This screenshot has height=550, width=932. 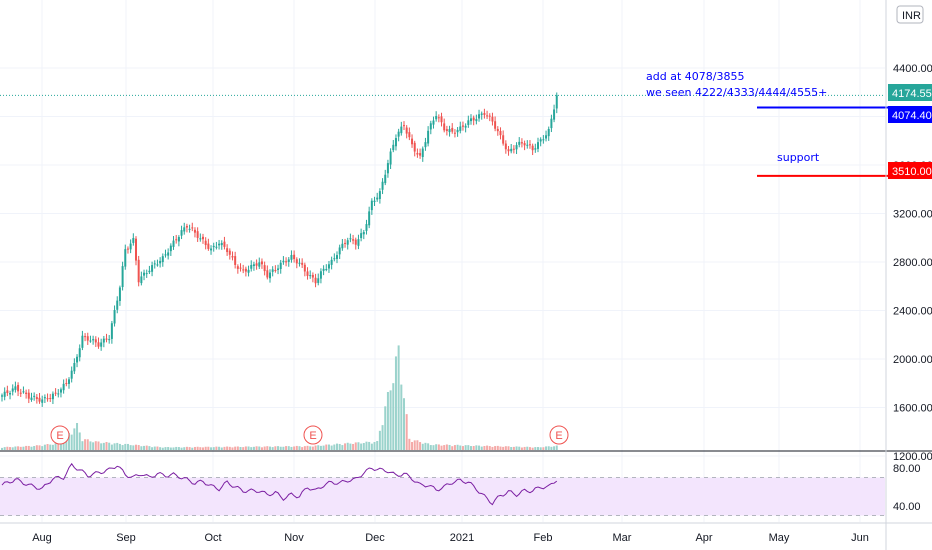 I want to click on x-tick-label: 2021, so click(x=462, y=538).